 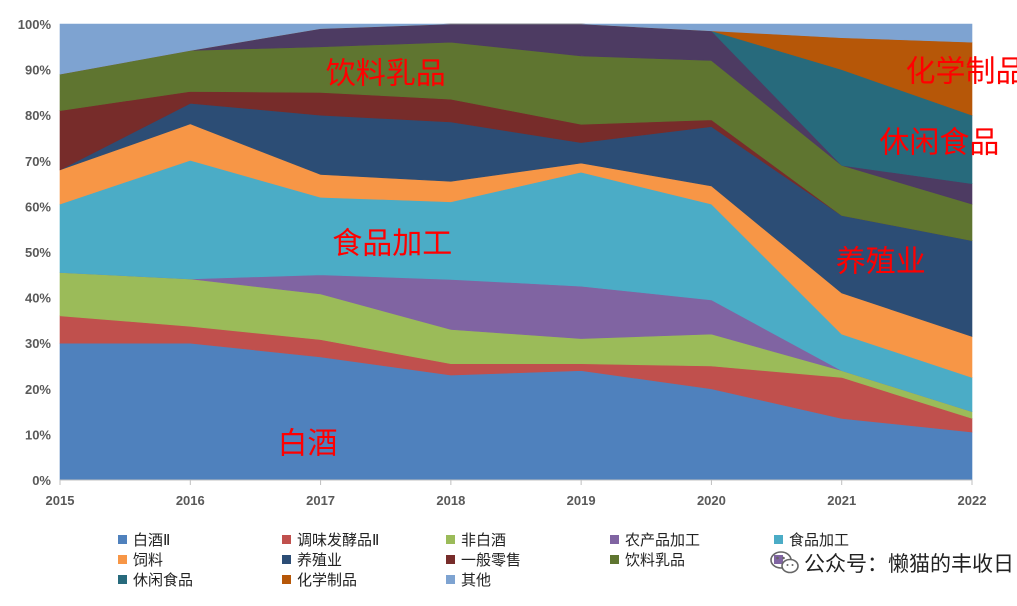 I want to click on x-tick-label: 2020, so click(x=711, y=500).